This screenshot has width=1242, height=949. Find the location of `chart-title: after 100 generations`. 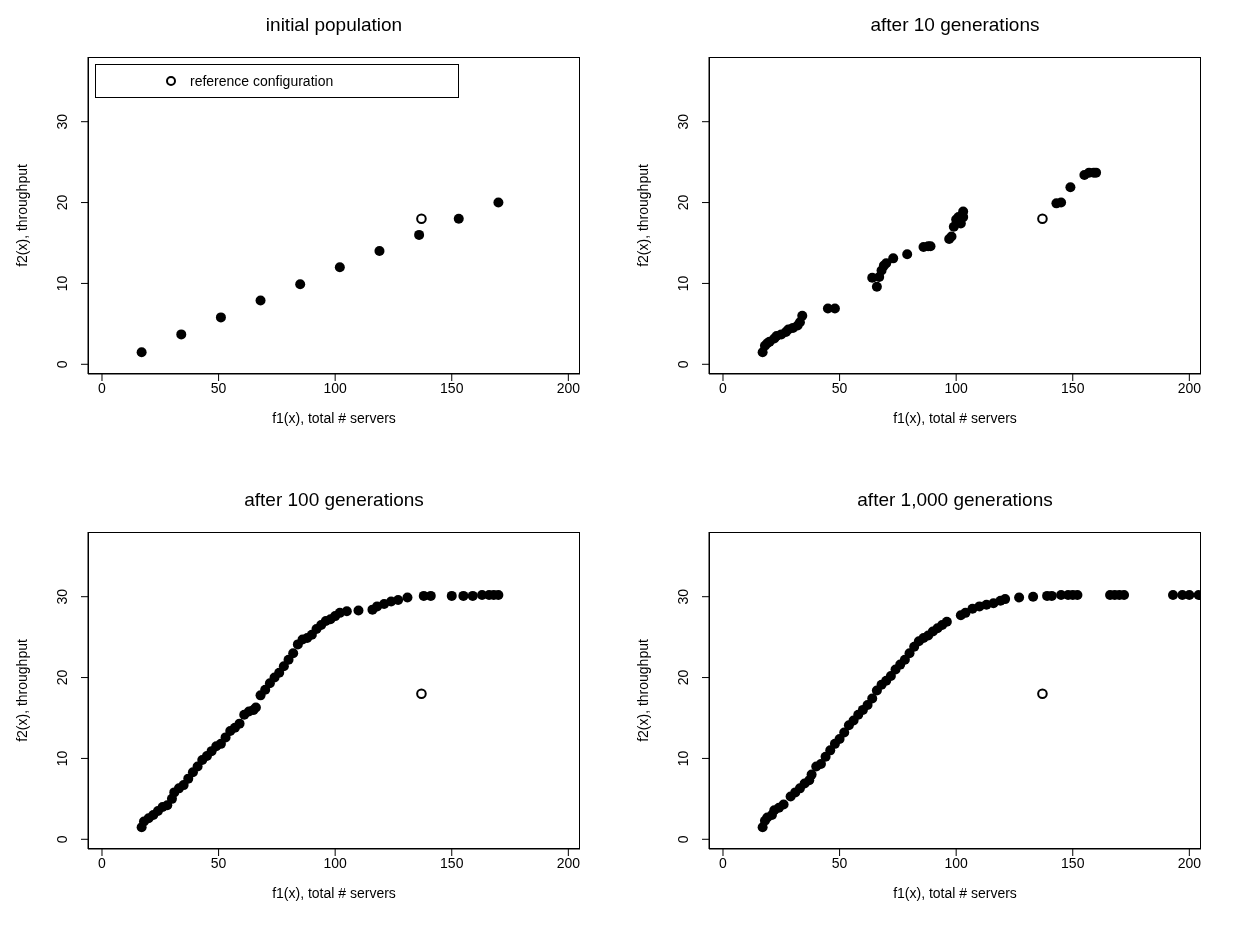

chart-title: after 100 generations is located at coordinates (334, 500).